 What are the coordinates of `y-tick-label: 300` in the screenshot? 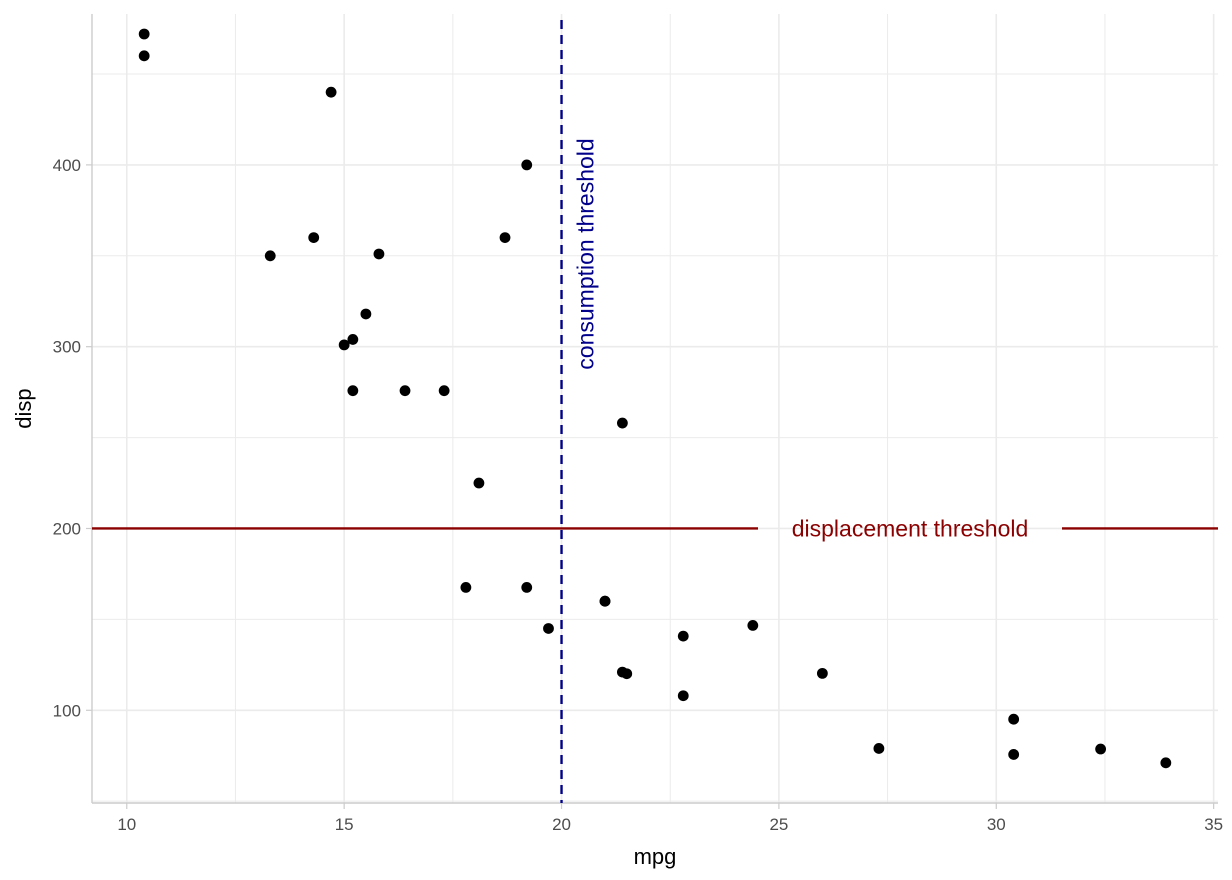 It's located at (67, 347).